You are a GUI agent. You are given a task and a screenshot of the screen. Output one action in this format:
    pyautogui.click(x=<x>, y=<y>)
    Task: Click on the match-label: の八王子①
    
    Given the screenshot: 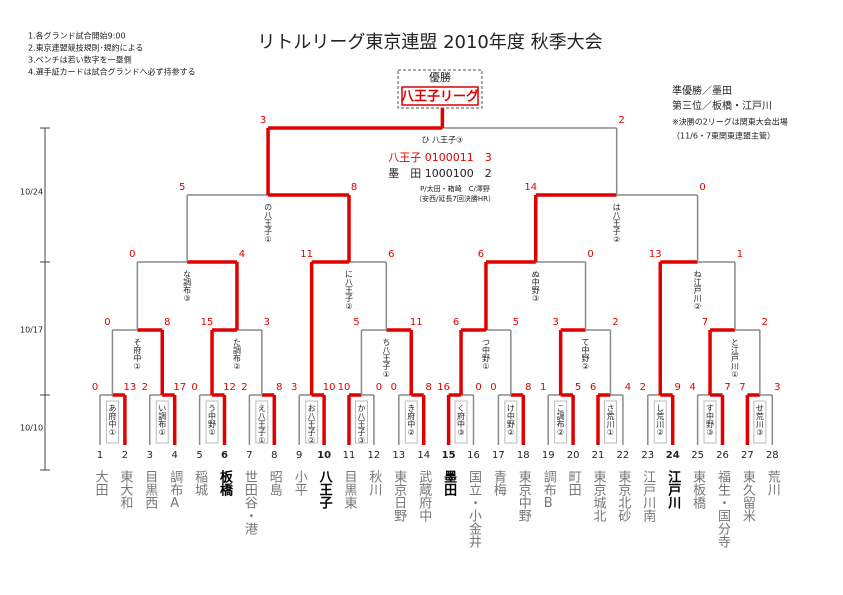 What is the action you would take?
    pyautogui.click(x=268, y=223)
    